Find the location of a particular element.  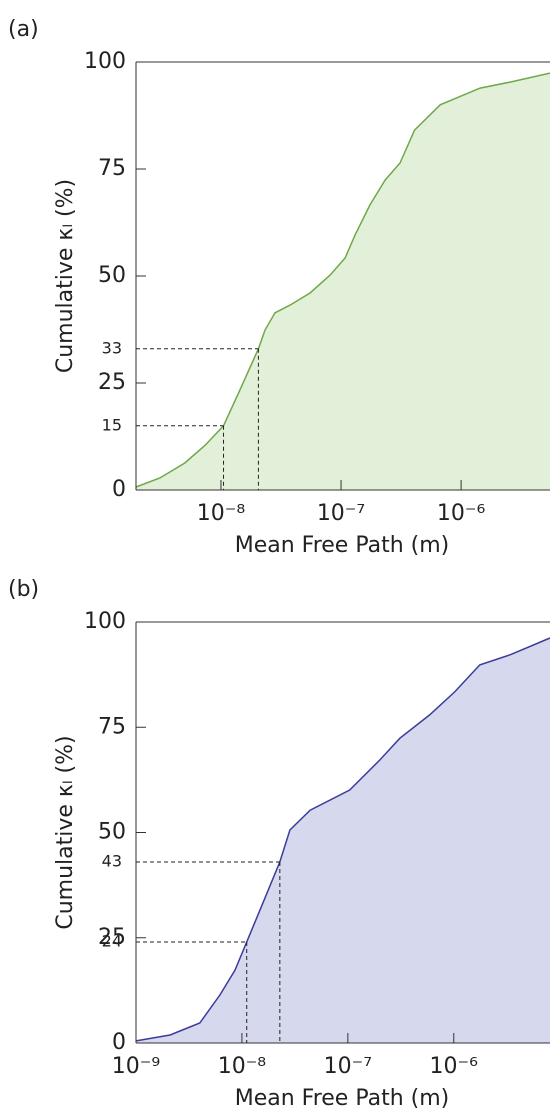

annotation-label: 43 is located at coordinates (112, 860).